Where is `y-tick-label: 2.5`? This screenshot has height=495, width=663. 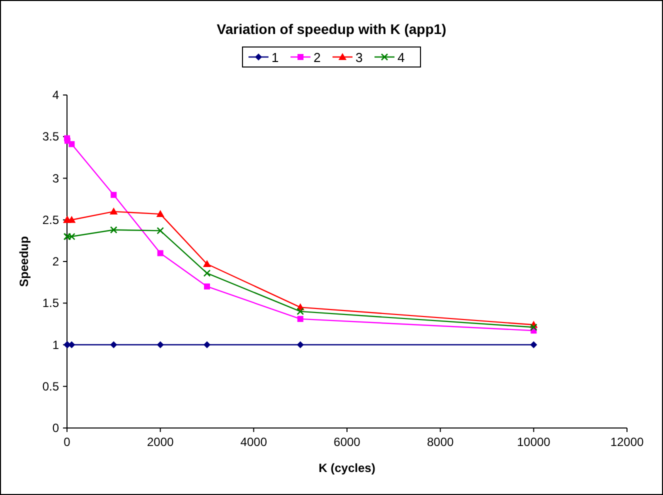
y-tick-label: 2.5 is located at coordinates (51, 219).